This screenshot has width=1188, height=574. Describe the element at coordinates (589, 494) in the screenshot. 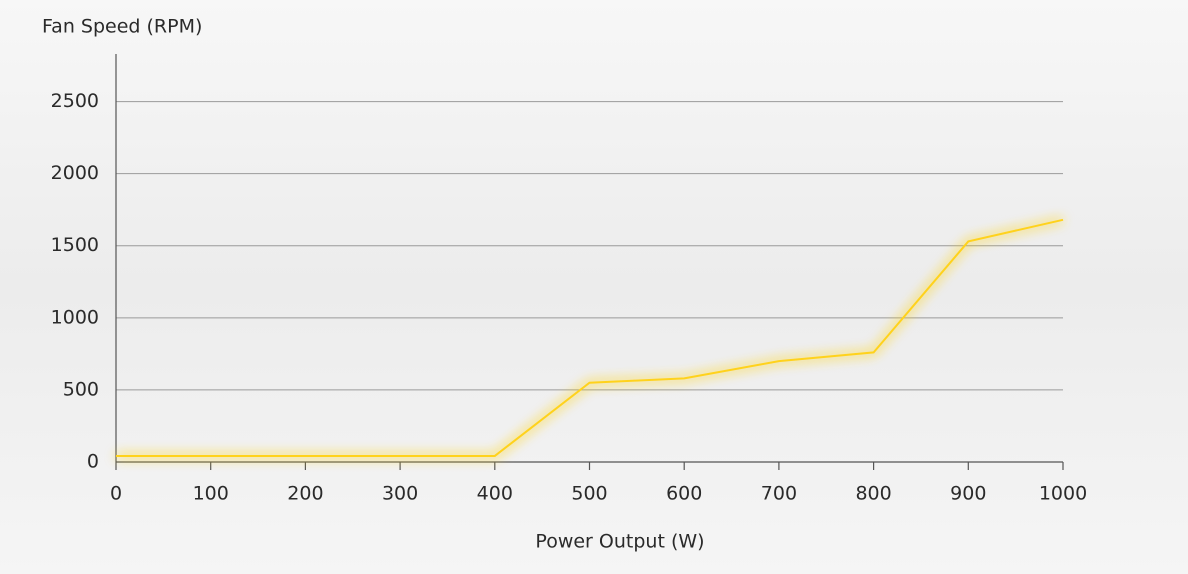

I see `x-tick-label: 500` at that location.